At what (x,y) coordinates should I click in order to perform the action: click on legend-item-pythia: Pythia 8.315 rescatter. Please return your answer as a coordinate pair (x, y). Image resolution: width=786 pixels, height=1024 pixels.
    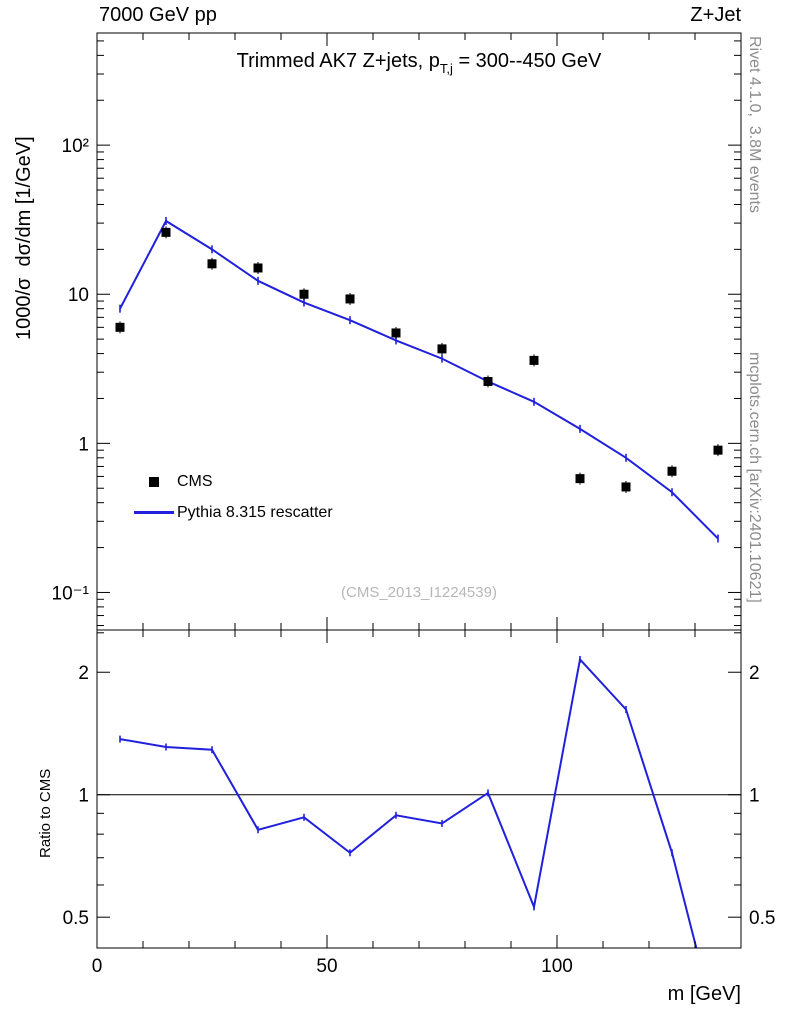
    Looking at the image, I should click on (232, 512).